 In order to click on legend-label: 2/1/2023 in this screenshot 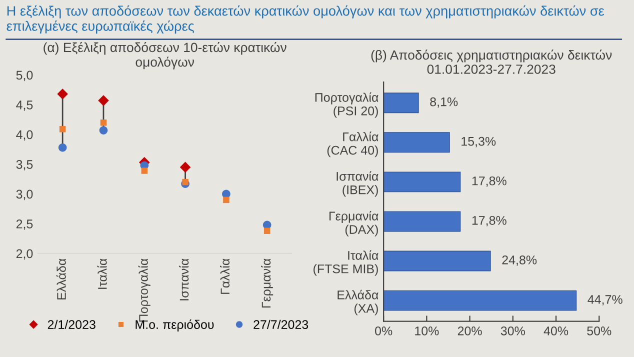, I will do `click(72, 324)`.